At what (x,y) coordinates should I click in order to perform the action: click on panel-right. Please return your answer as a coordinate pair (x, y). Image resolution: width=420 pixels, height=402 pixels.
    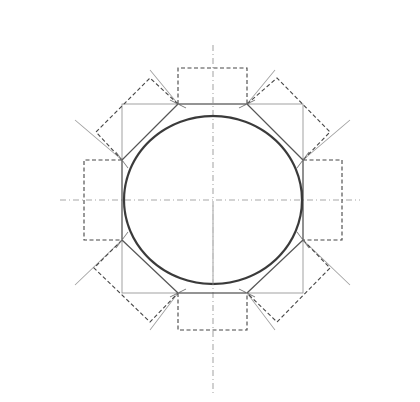
    Looking at the image, I should click on (323, 200).